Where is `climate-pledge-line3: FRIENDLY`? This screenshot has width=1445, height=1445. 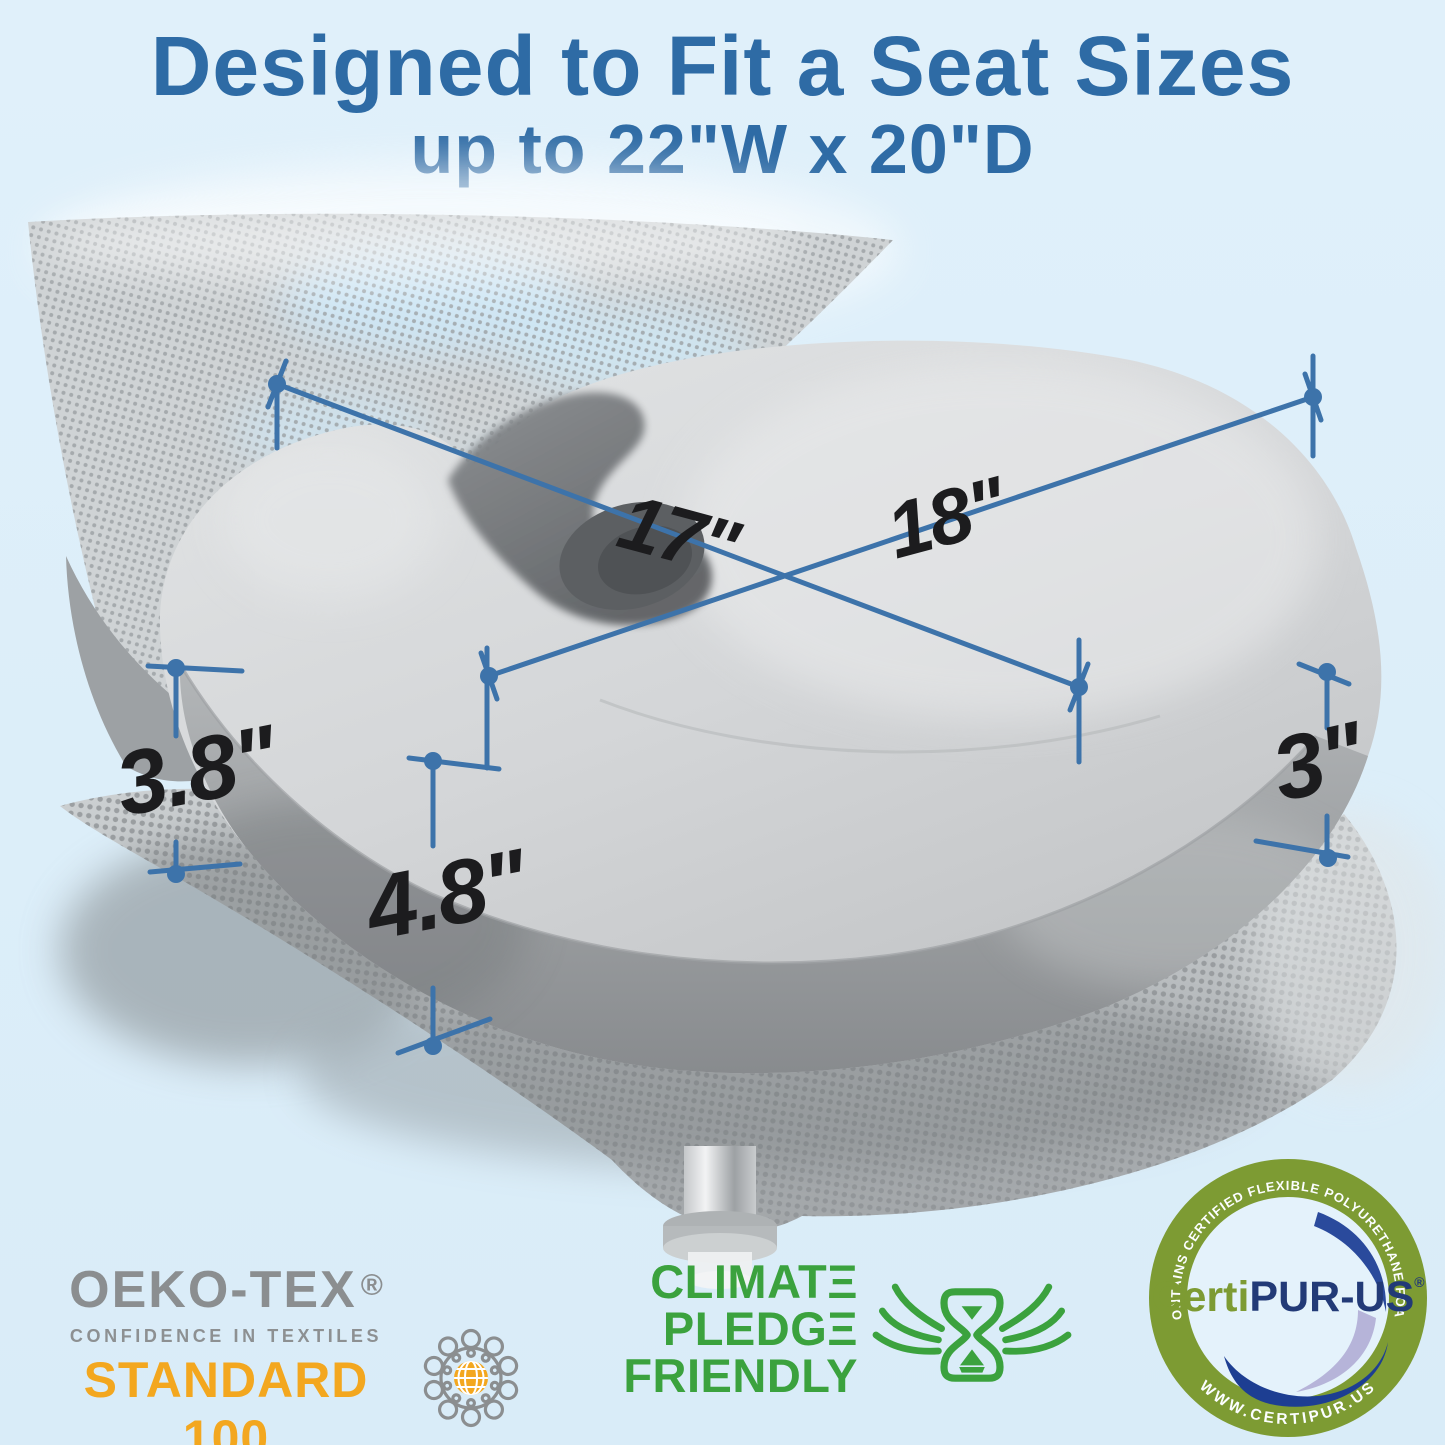 climate-pledge-line3: FRIENDLY is located at coordinates (740, 1375).